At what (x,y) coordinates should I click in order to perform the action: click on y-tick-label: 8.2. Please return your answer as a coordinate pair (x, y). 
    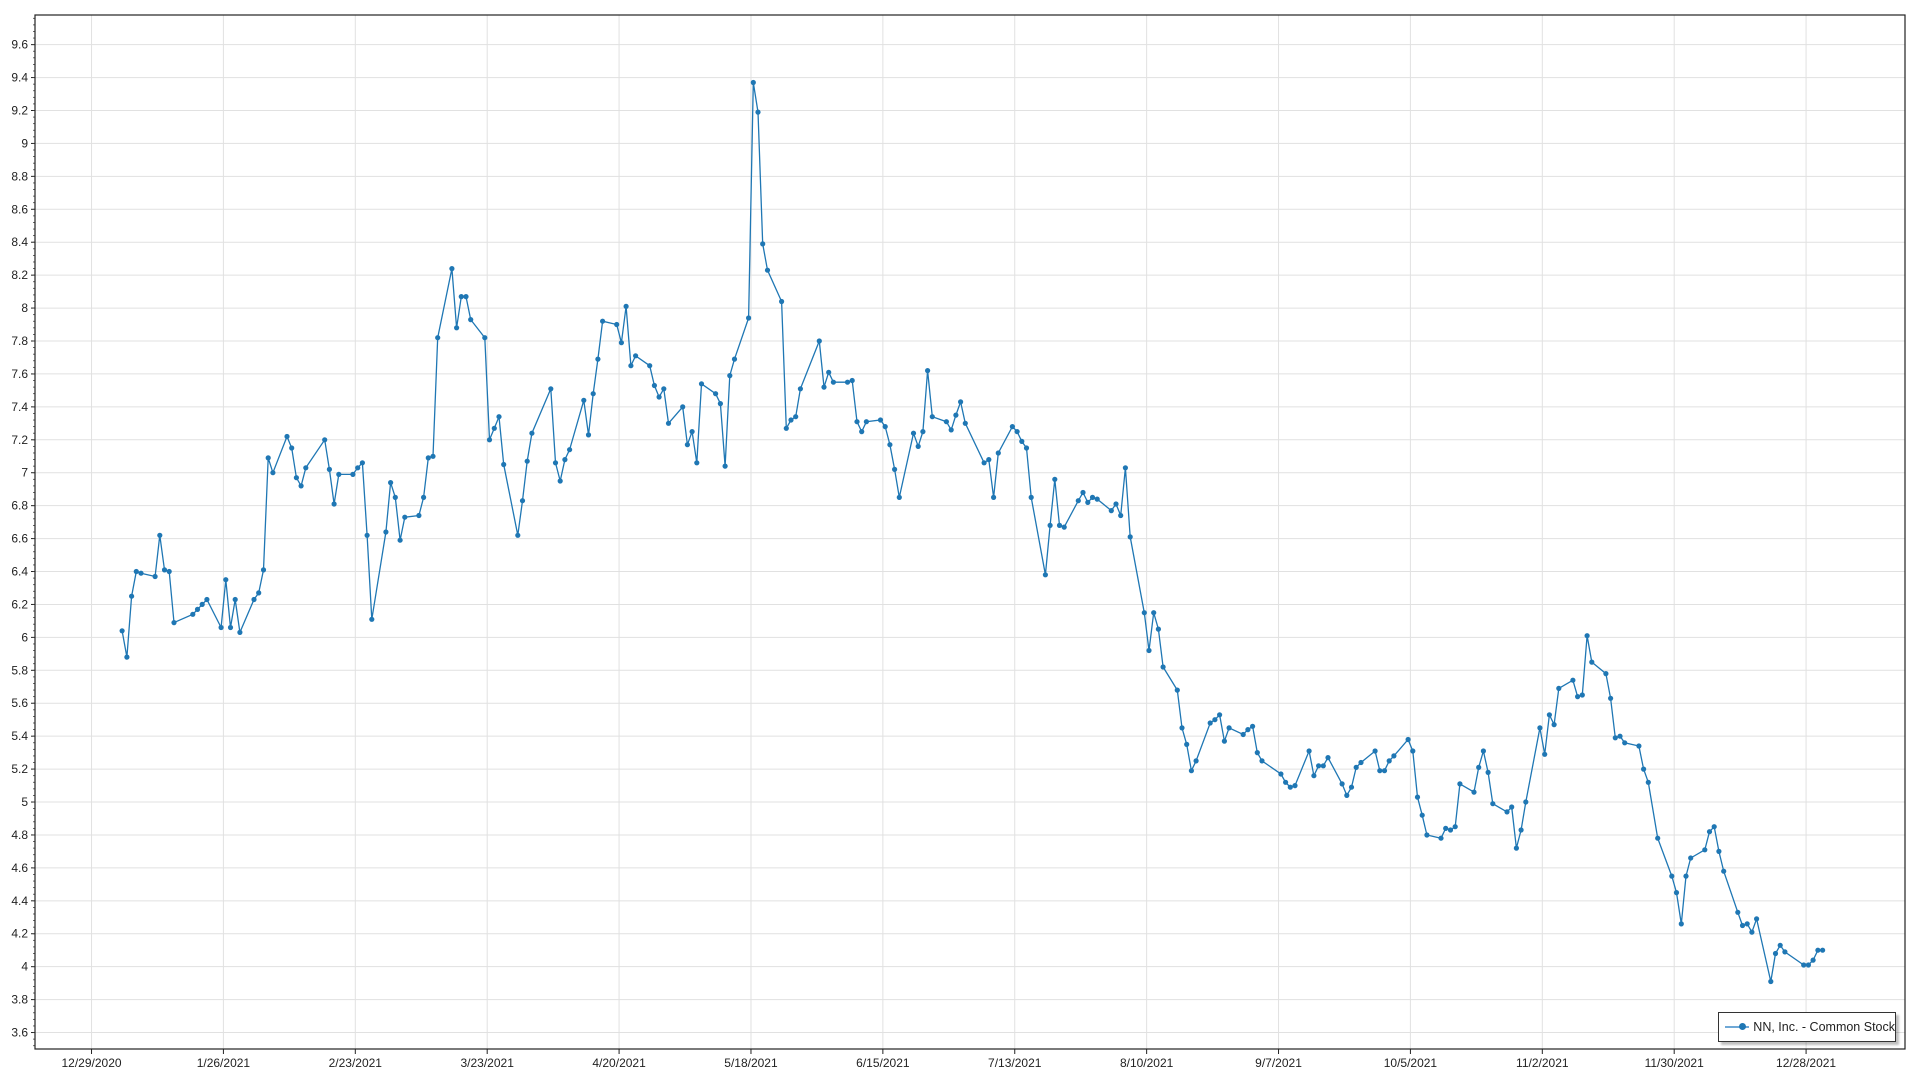
    Looking at the image, I should click on (19, 275).